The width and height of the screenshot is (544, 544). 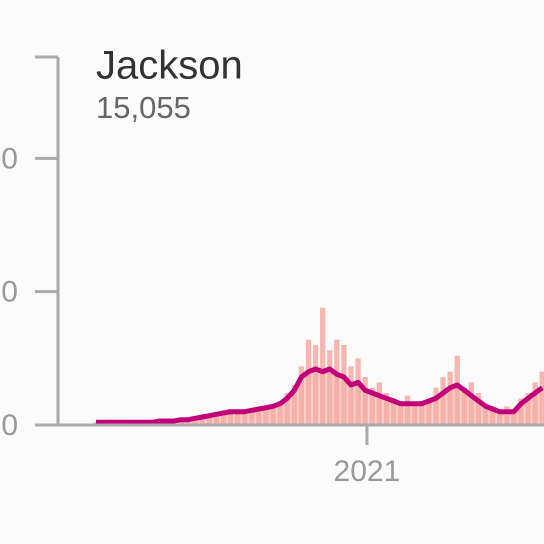 I want to click on chart-subtitle: 15,055, so click(x=143, y=107).